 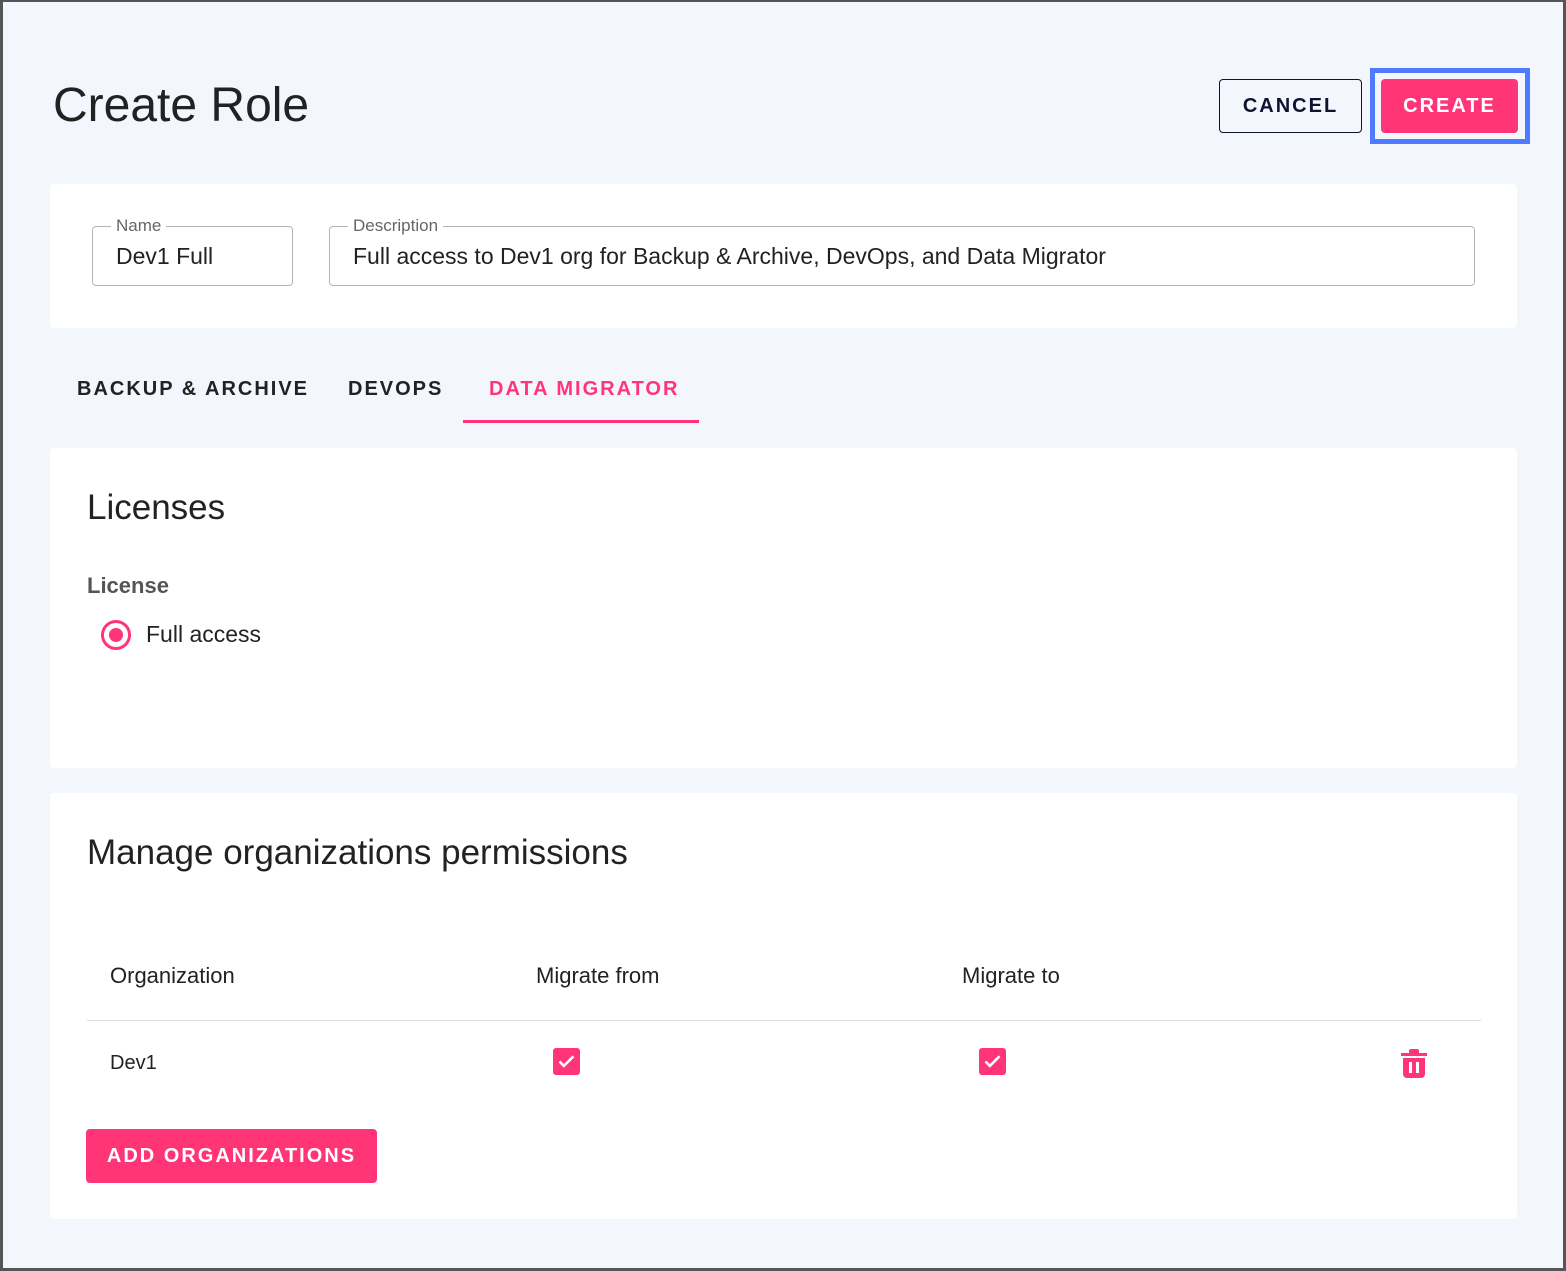 What do you see at coordinates (231, 1156) in the screenshot?
I see `add-organizations-button: ADD ORGANIZATIONS` at bounding box center [231, 1156].